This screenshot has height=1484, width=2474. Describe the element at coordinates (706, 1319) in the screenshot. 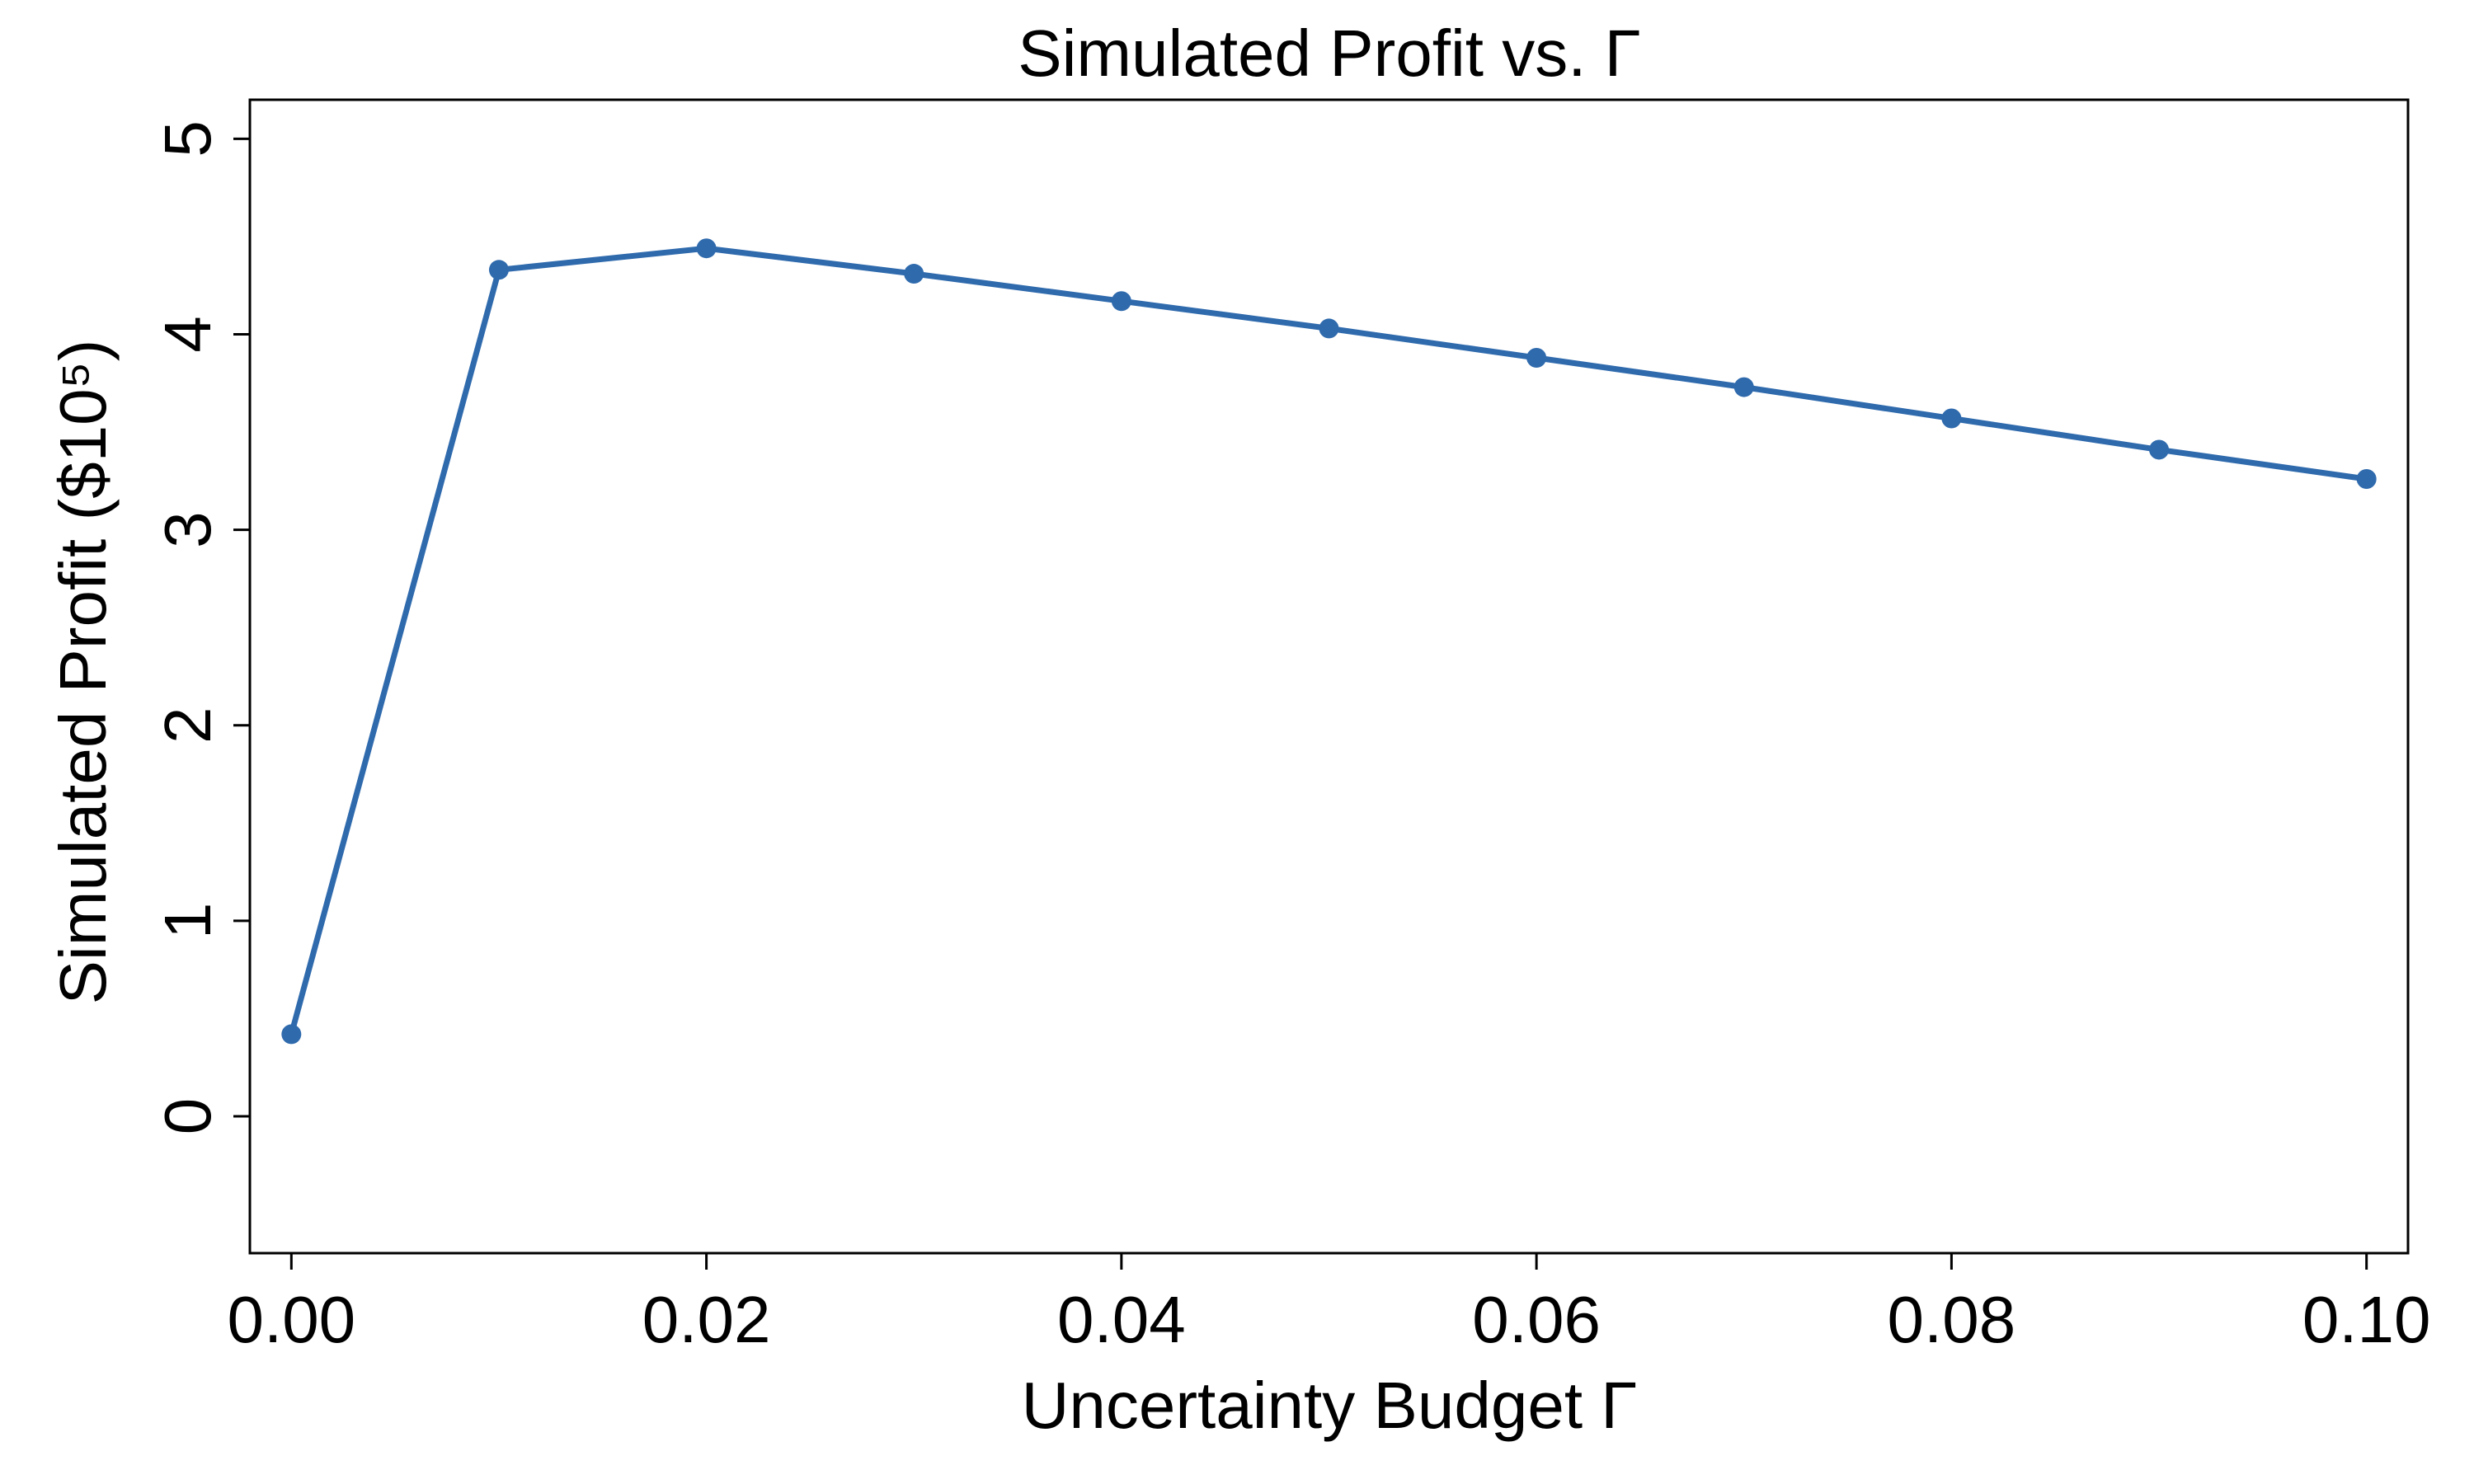

I see `x-tick-label: 0.02` at that location.